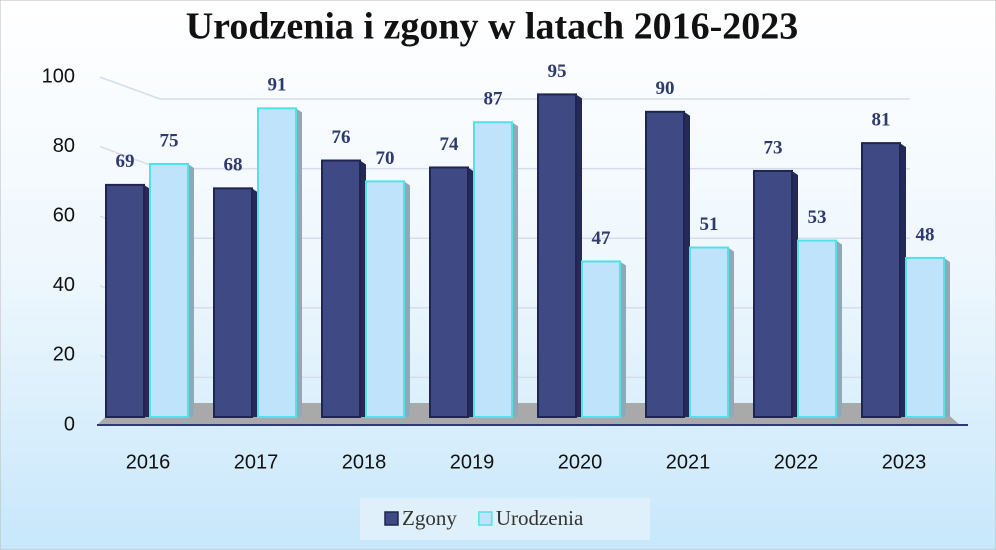  I want to click on value-label: 95, so click(557, 71).